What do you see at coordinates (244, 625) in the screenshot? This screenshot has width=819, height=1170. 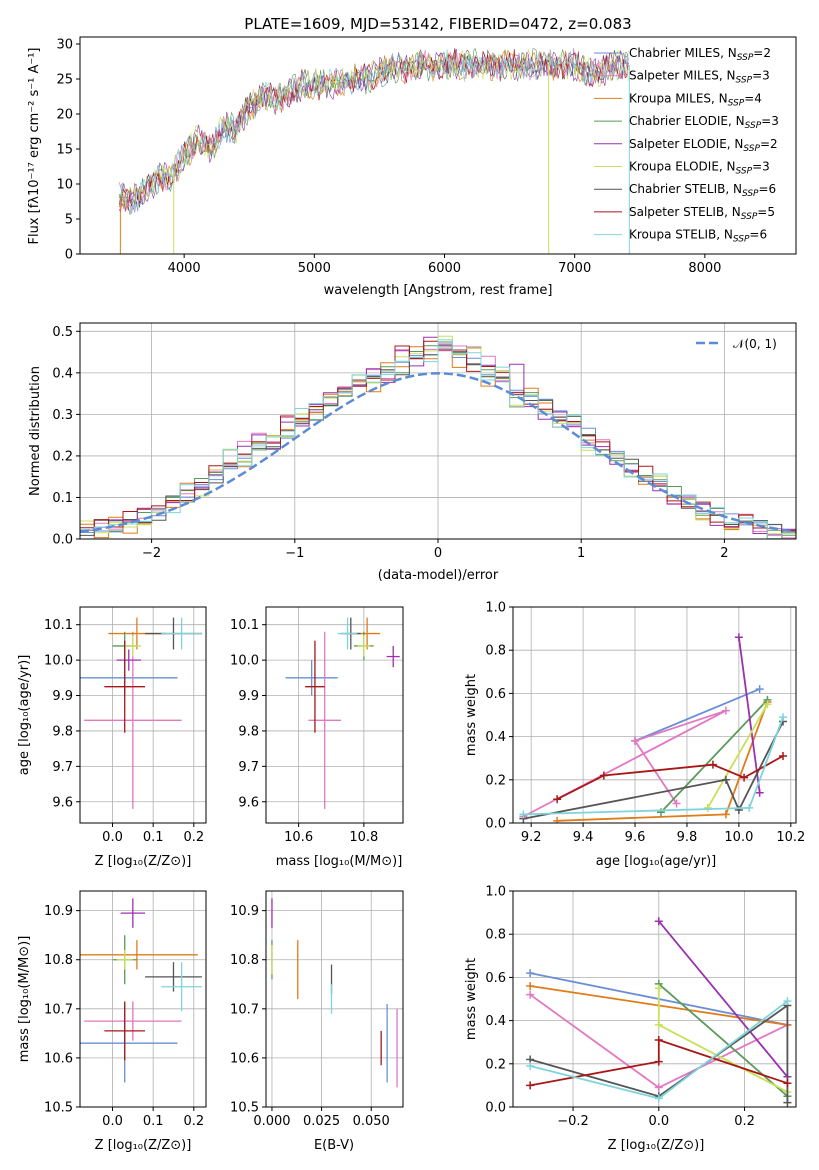 I see `y-tick-label: 10.1` at bounding box center [244, 625].